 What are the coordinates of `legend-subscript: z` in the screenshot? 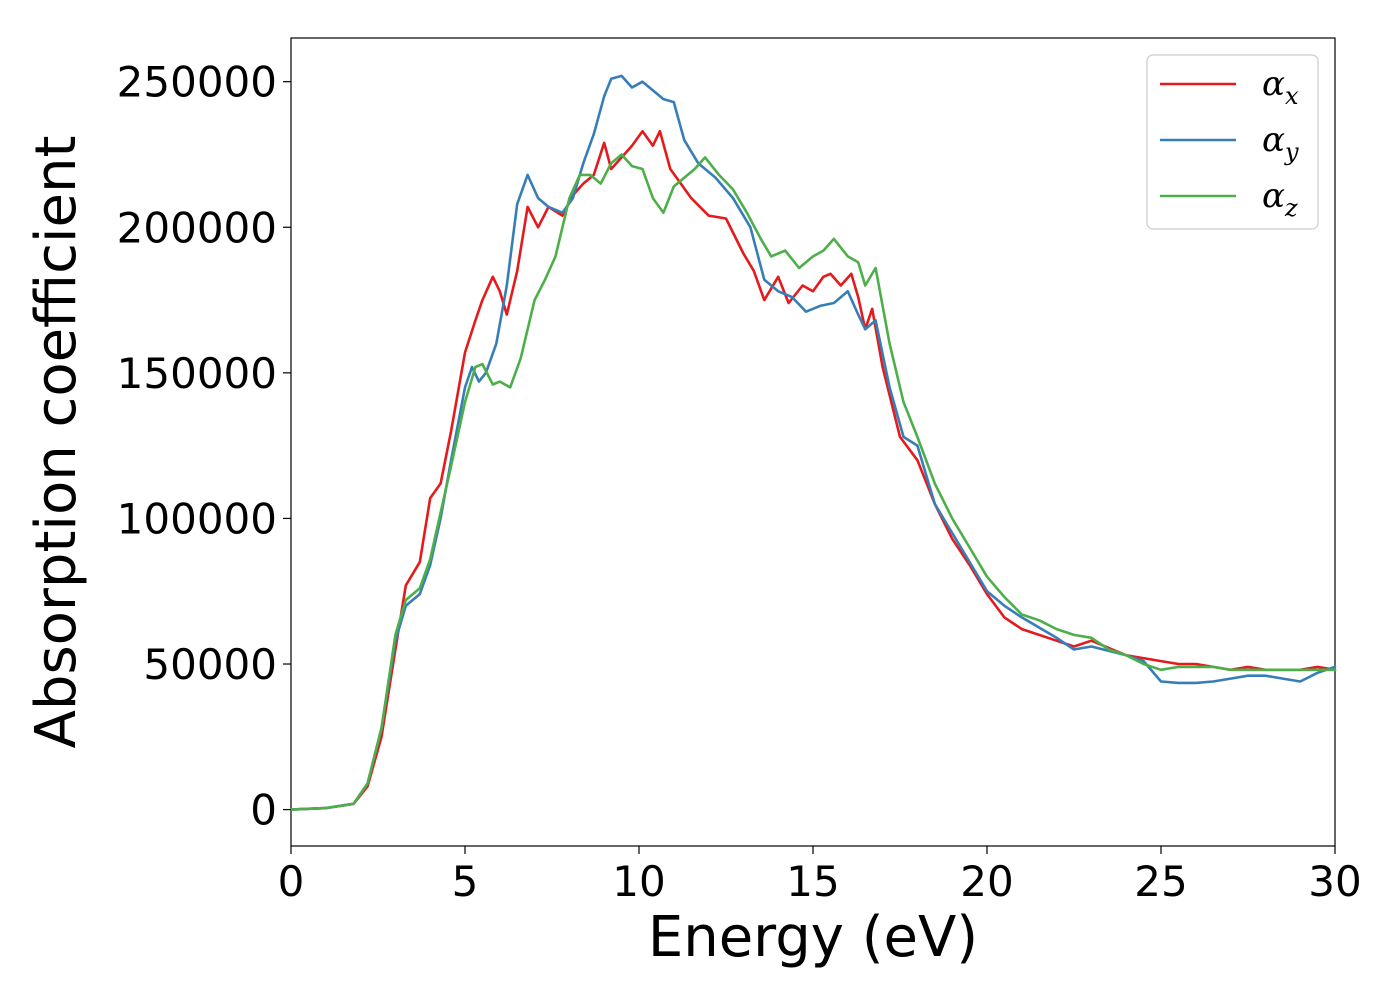 It's located at (1291, 208).